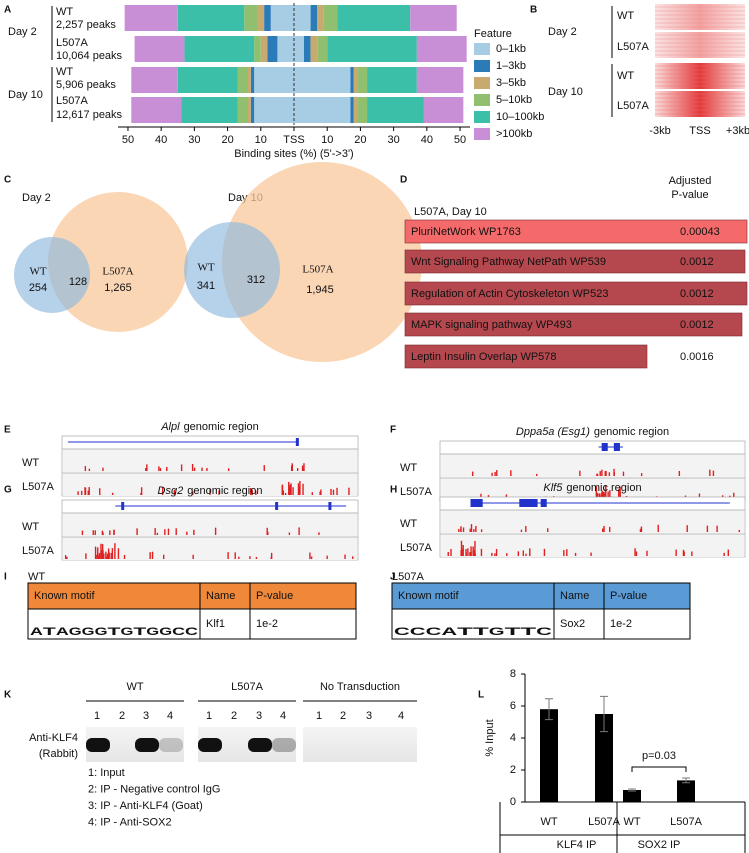 Image resolution: width=749 pixels, height=853 pixels. What do you see at coordinates (633, 47) in the screenshot?
I see `row-label: L507A` at bounding box center [633, 47].